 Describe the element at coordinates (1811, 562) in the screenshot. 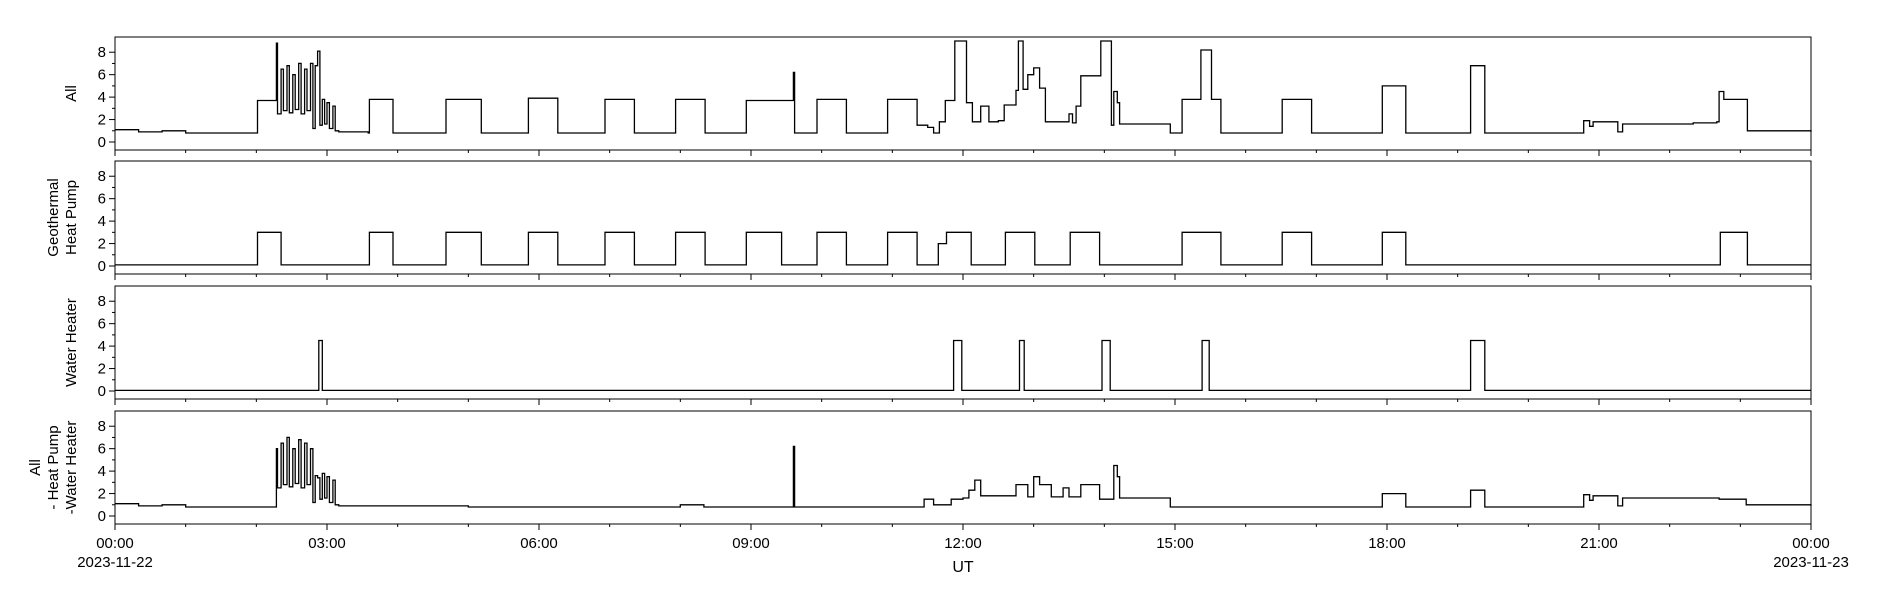

I see `x-tick-date-label: 2023-11-23` at that location.